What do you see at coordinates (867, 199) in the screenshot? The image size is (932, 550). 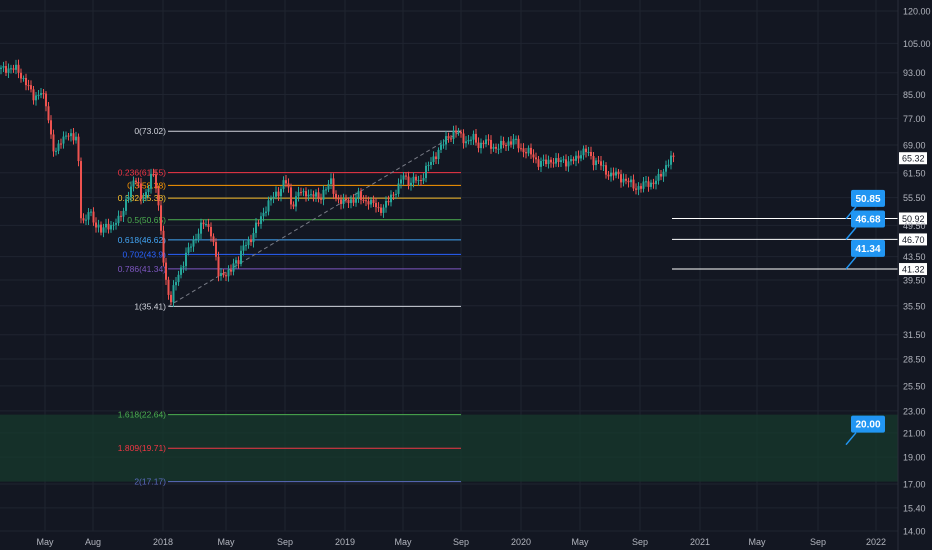 I see `callout-label: 50.85` at bounding box center [867, 199].